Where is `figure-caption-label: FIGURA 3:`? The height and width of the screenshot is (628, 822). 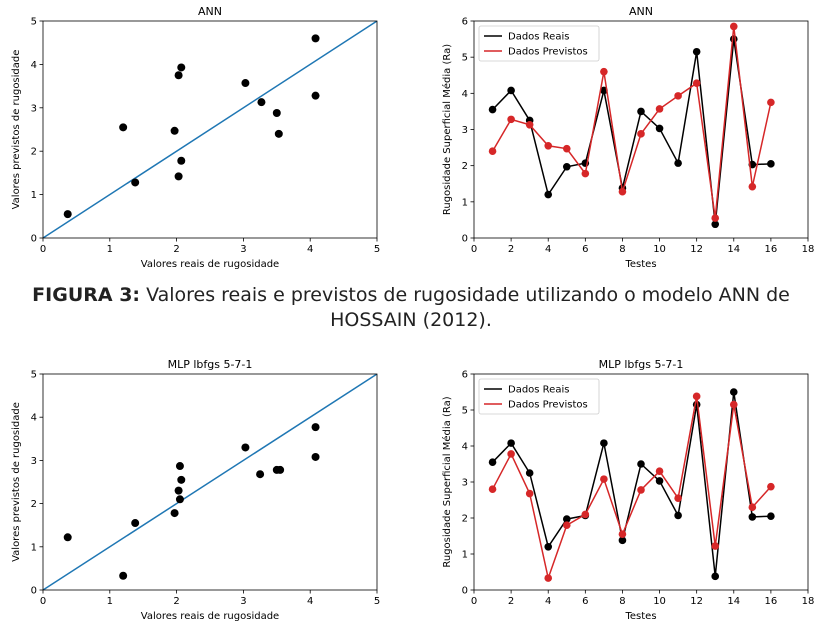
figure-caption-label: FIGURA 3: is located at coordinates (86, 295).